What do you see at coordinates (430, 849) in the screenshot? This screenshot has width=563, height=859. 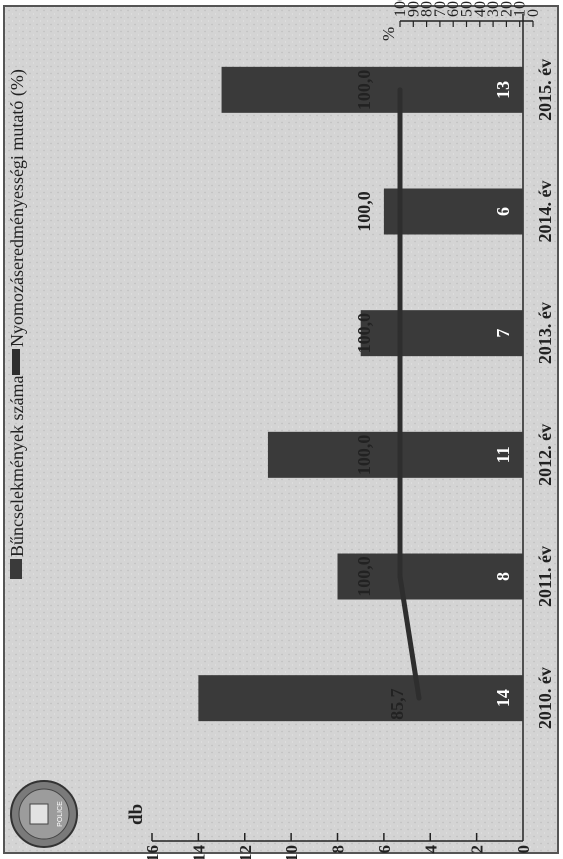 I see `left-axis-tick-label: 4` at bounding box center [430, 849].